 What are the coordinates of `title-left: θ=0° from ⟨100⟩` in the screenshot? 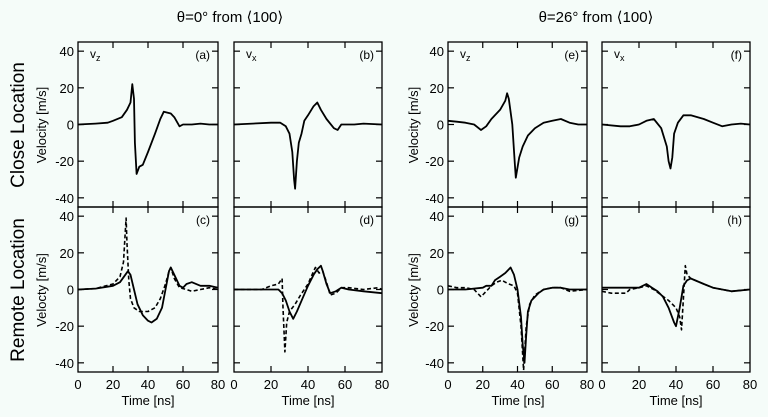 It's located at (230, 17).